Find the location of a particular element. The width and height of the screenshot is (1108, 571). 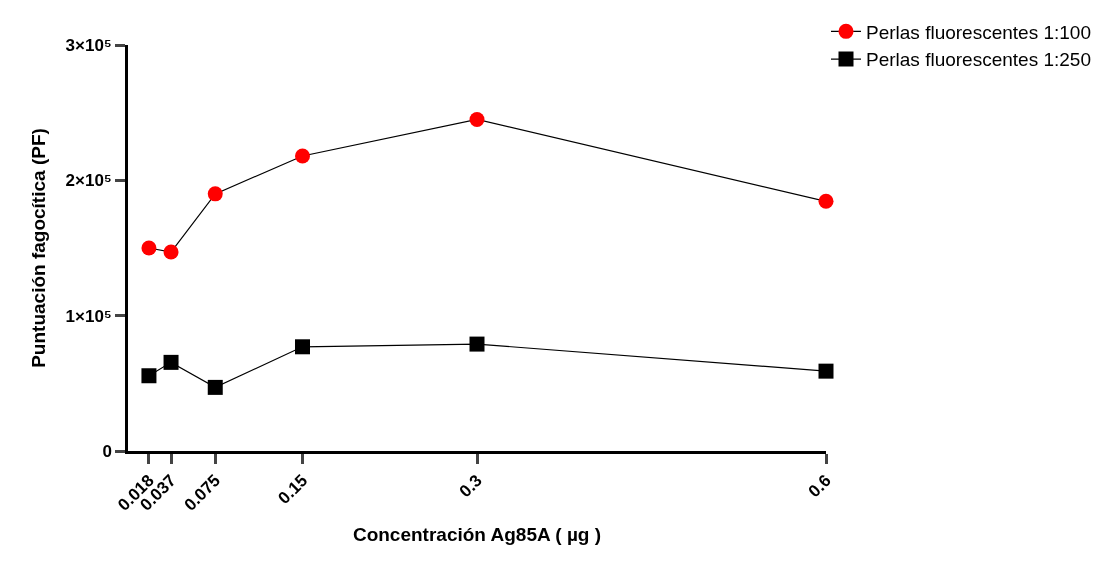

legend-label: Perlas fluorescentes 1:100 is located at coordinates (978, 32).